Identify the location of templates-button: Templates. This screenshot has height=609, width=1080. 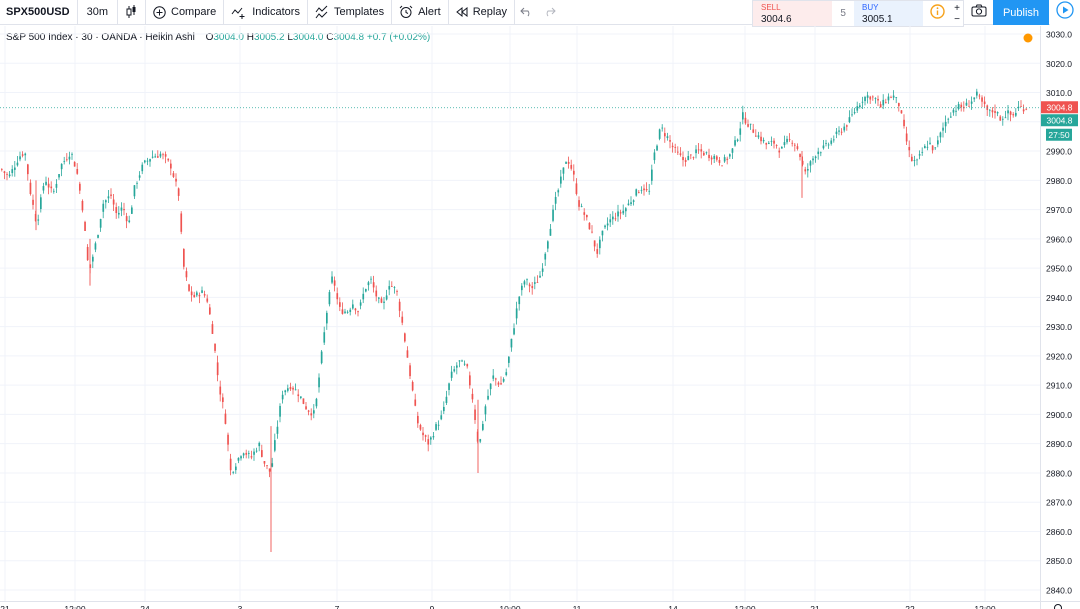
(350, 12).